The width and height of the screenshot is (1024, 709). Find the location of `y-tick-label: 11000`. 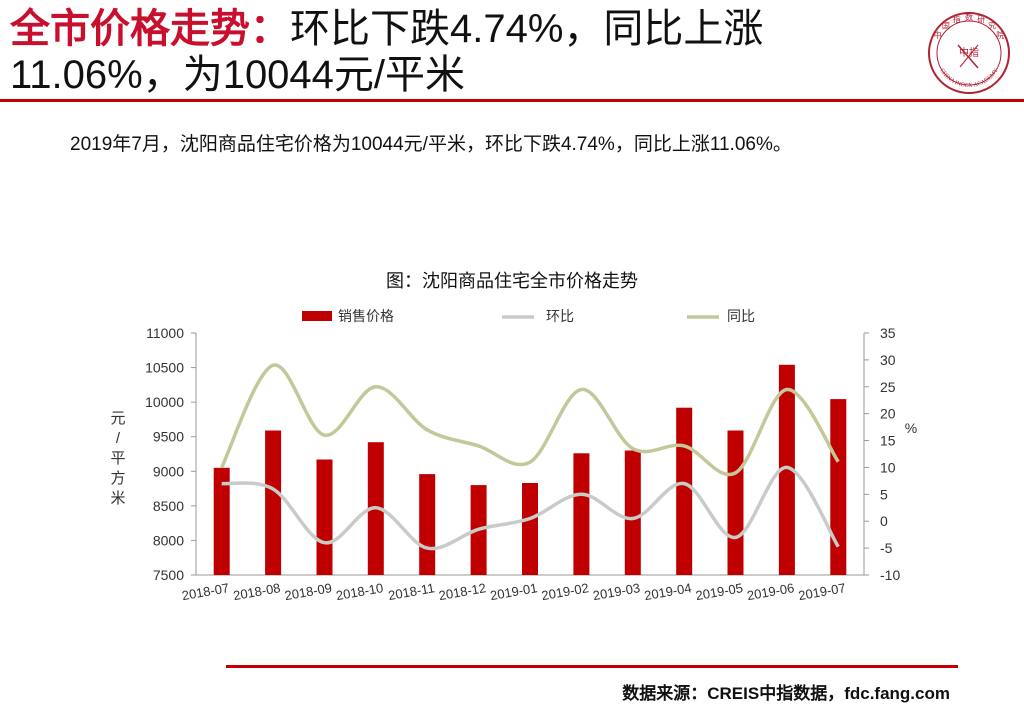

y-tick-label: 11000 is located at coordinates (165, 333).